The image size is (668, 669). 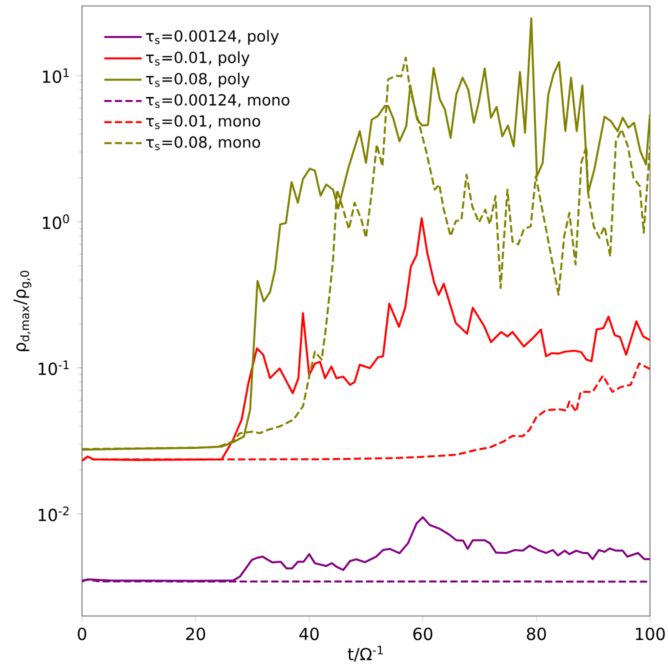 I want to click on x-tick-label: 20, so click(x=196, y=634).